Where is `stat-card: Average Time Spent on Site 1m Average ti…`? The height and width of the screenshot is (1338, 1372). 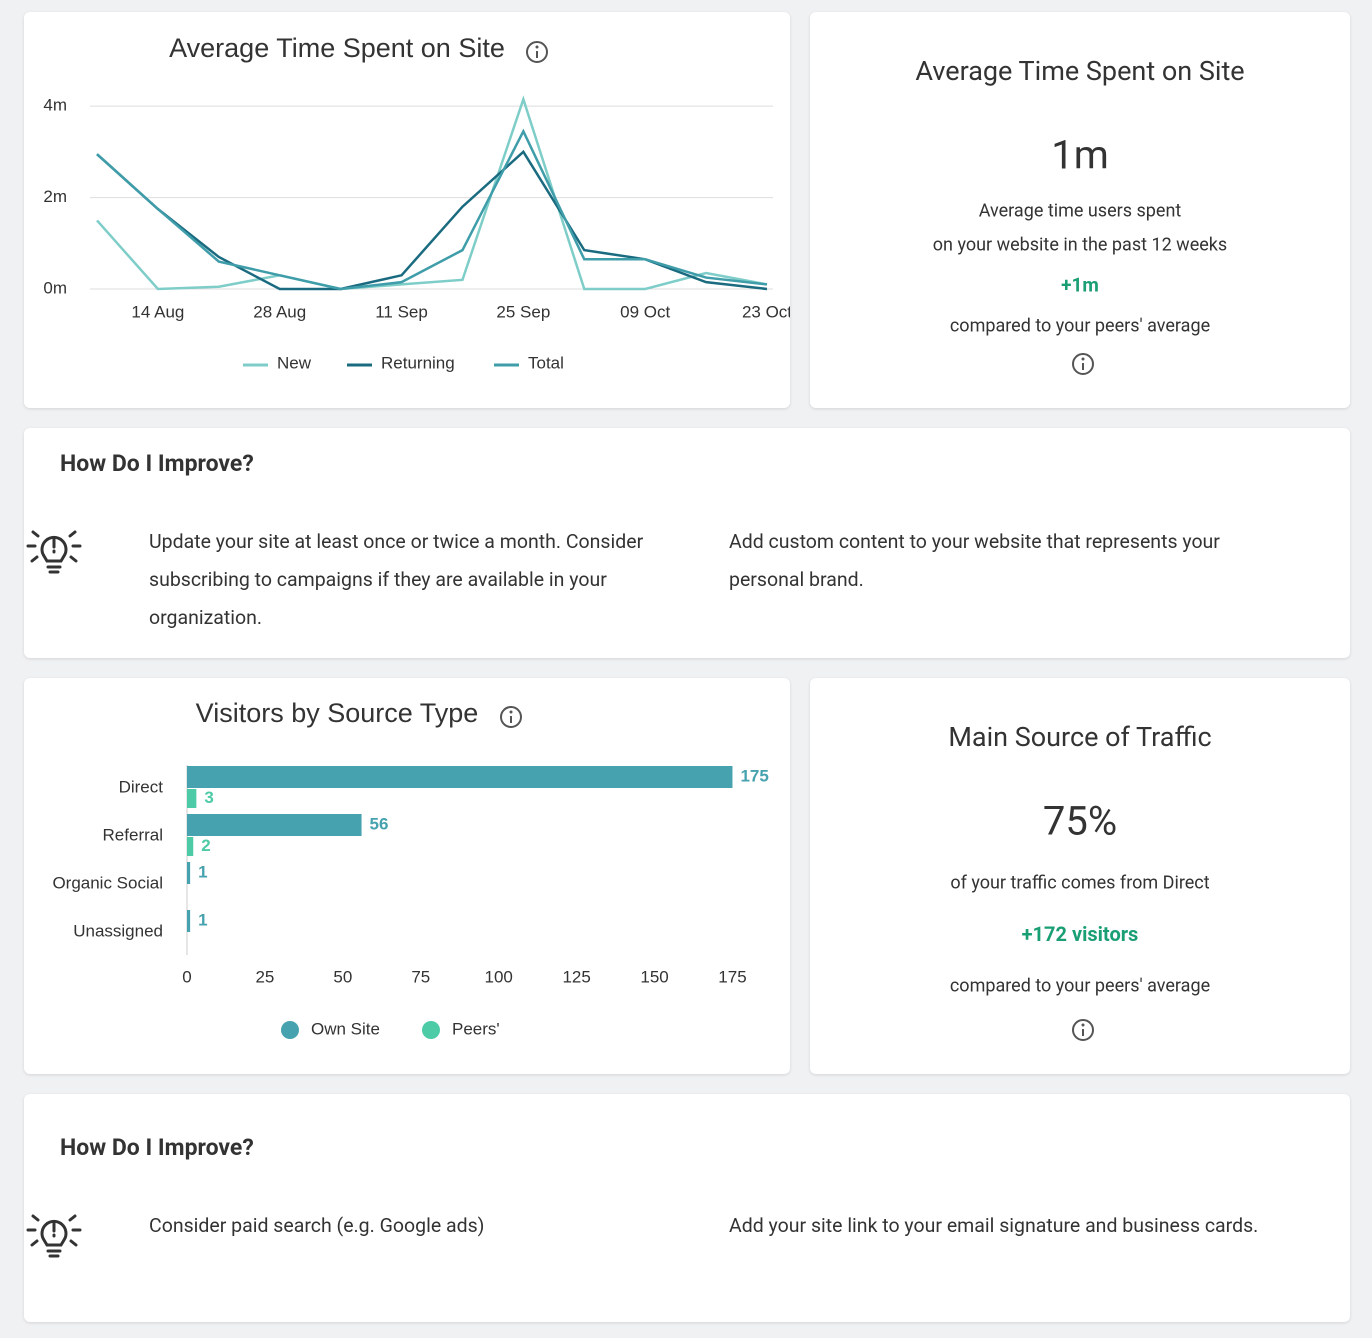 stat-card: Average Time Spent on Site 1m Average ti… is located at coordinates (1080, 210).